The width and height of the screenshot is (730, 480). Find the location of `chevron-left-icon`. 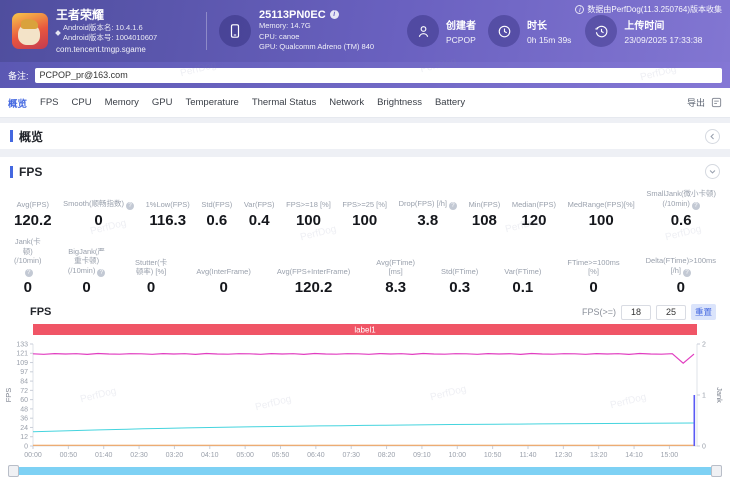

chevron-left-icon is located at coordinates (712, 136).